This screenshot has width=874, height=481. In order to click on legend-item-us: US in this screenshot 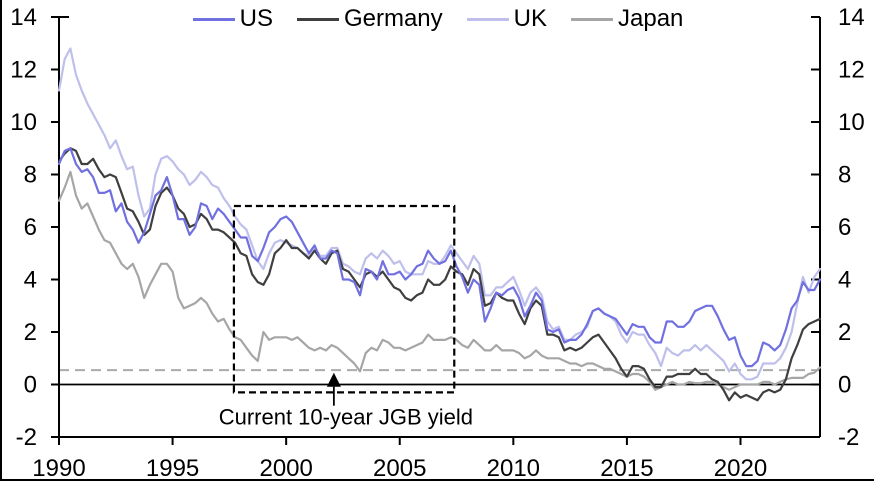, I will do `click(232, 18)`.